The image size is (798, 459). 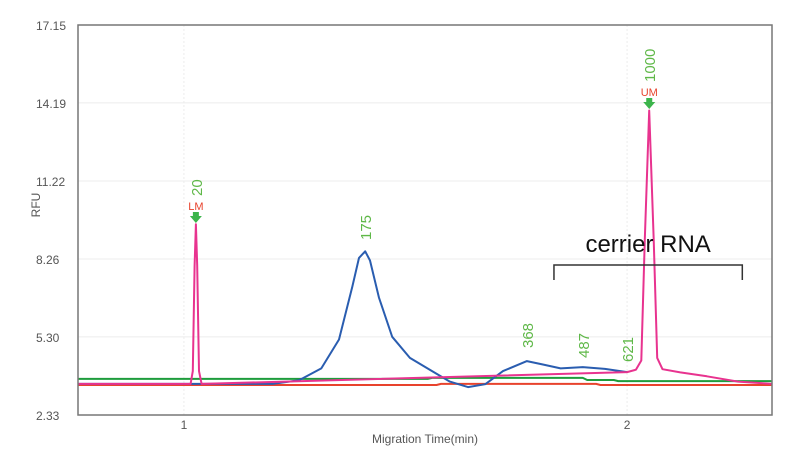 I want to click on peak-size-label: 487, so click(x=584, y=345).